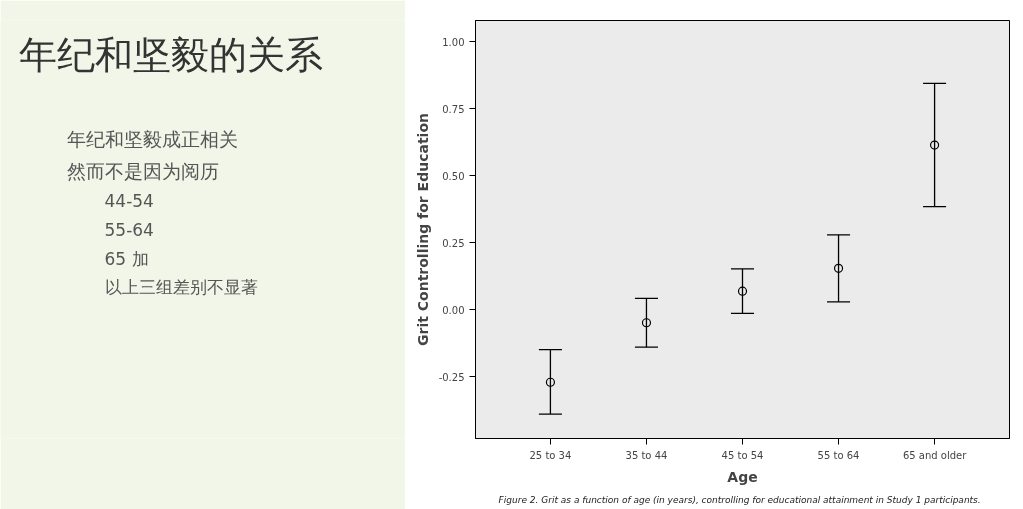 The width and height of the screenshot is (1023, 509). What do you see at coordinates (453, 310) in the screenshot?
I see `y-tick-label: 0.00` at bounding box center [453, 310].